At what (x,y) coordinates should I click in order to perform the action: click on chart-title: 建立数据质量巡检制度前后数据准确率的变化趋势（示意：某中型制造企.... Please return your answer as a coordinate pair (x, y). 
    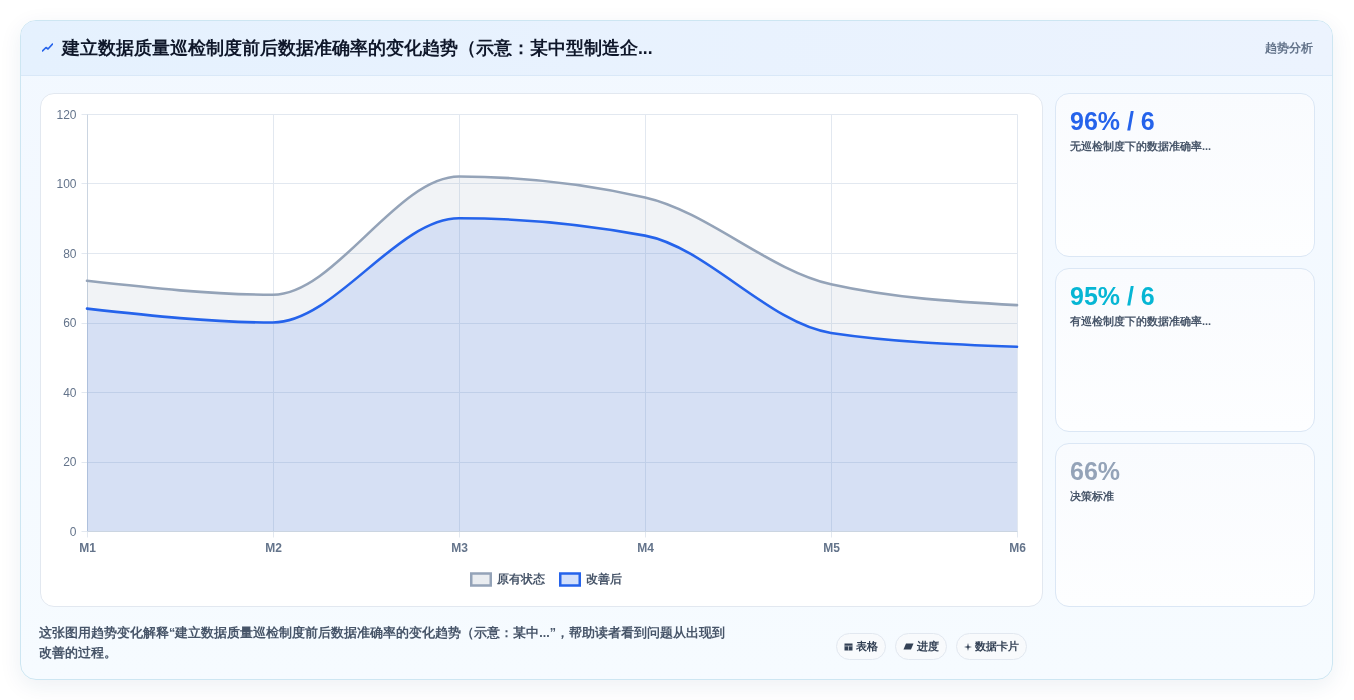
    Looking at the image, I should click on (357, 48).